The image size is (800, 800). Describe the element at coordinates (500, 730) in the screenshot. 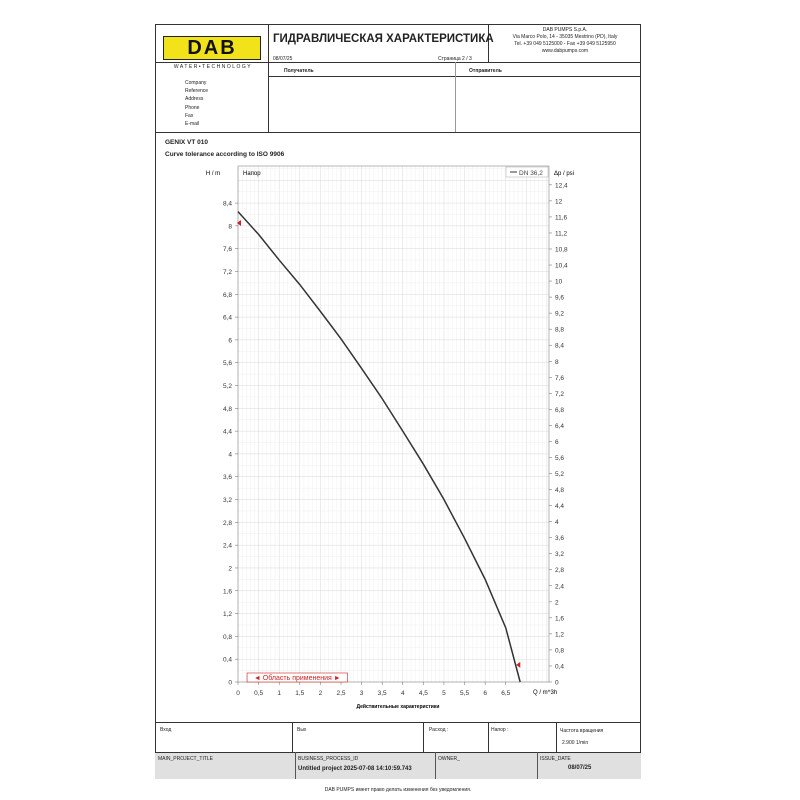

I see `head-label: Напор :` at that location.